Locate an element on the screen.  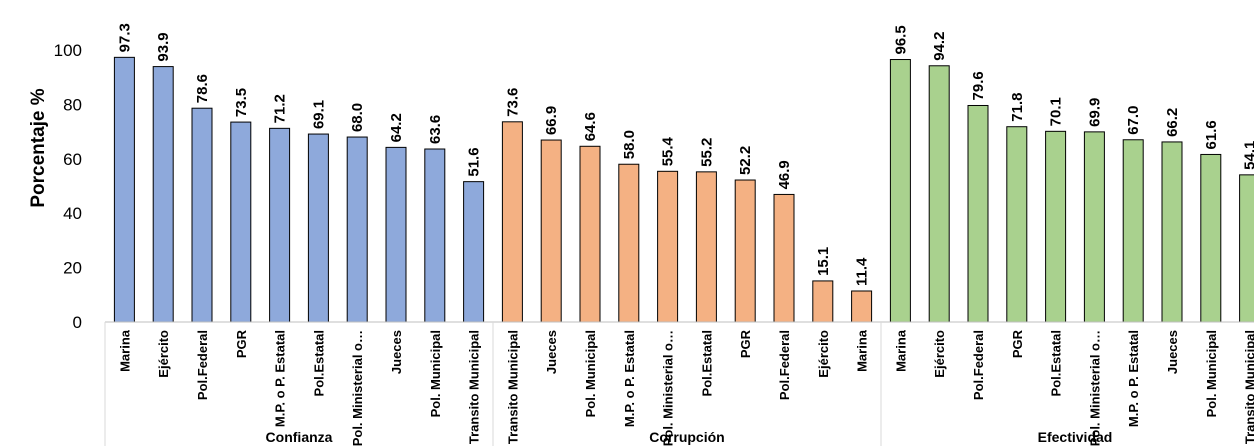
category-label-corrupción-1: Jueces is located at coordinates (551, 352).